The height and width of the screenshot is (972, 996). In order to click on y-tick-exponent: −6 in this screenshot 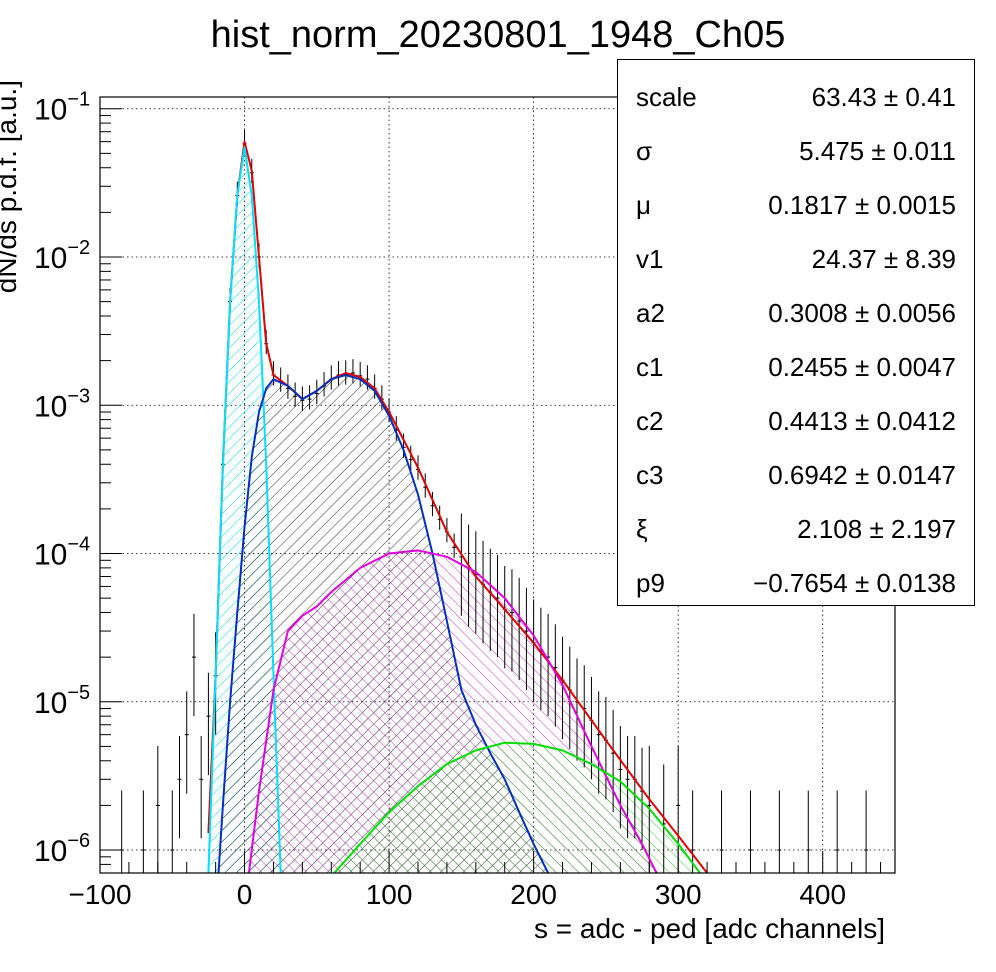, I will do `click(78, 841)`.